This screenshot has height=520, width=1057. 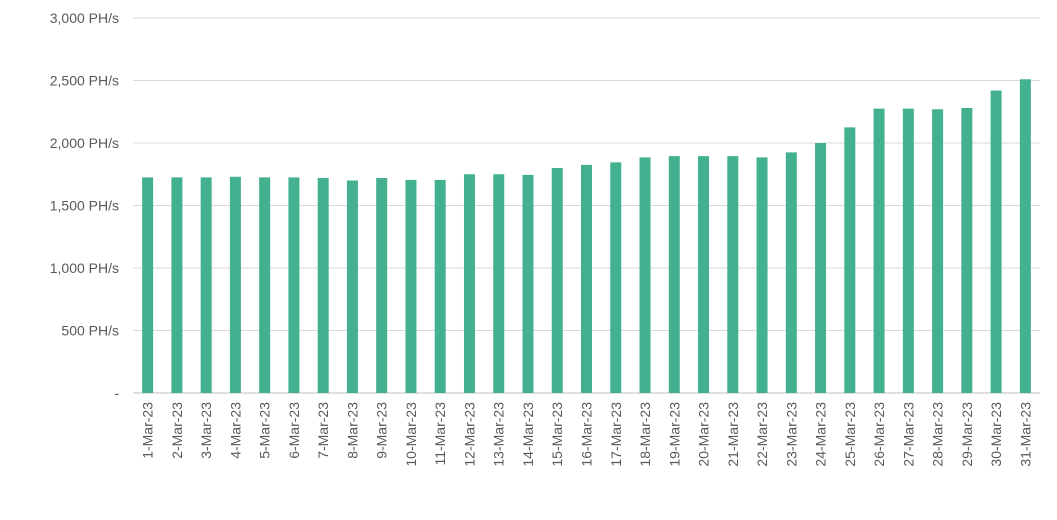 What do you see at coordinates (674, 434) in the screenshot?
I see `x-tick-label: 19-Mar-23` at bounding box center [674, 434].